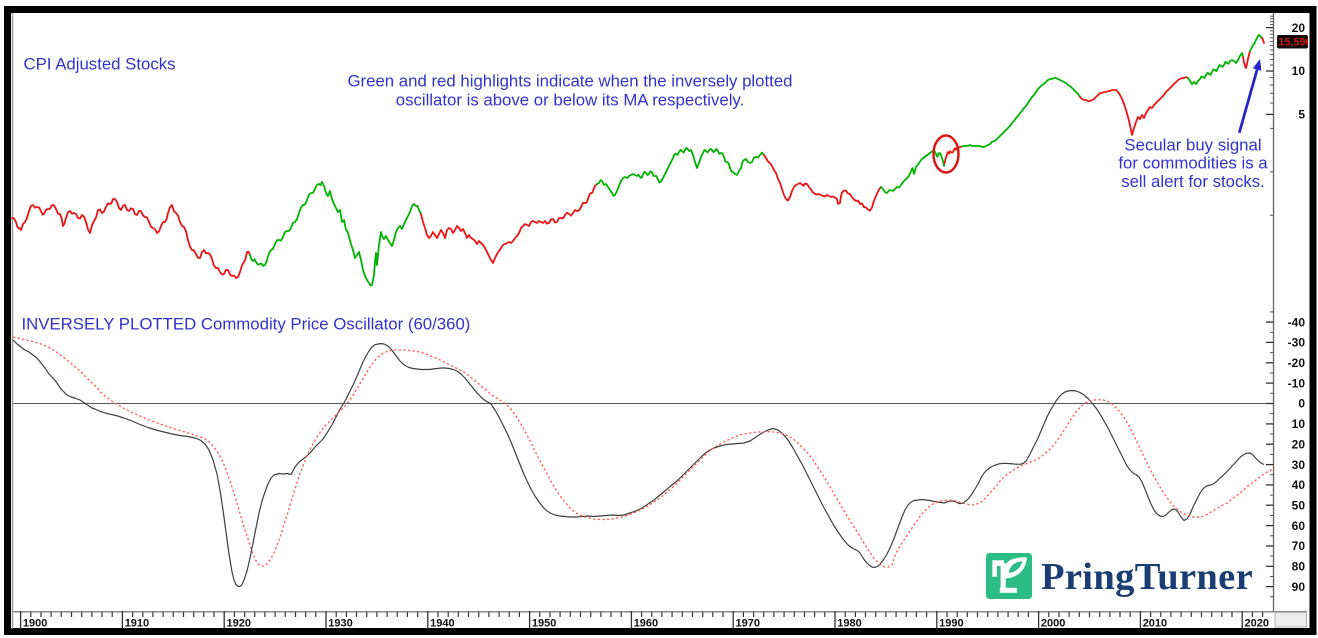  I want to click on svg-text: -10, so click(1297, 383).